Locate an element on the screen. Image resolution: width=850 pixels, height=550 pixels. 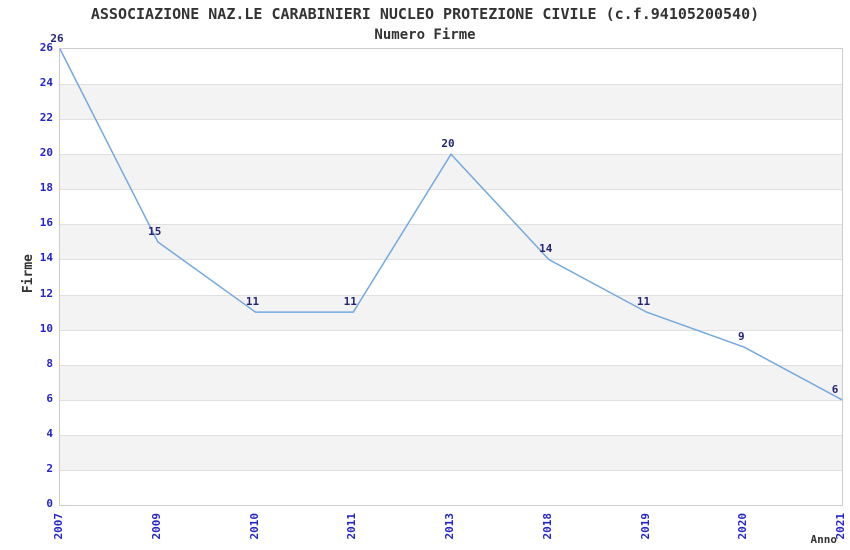
y-tick-label: 18 is located at coordinates (46, 188).